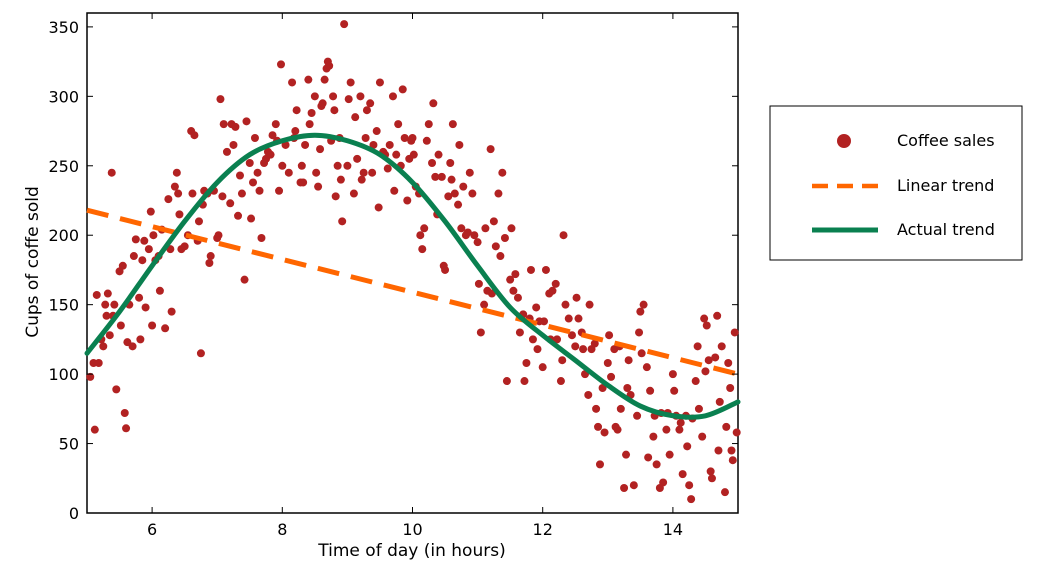 The image size is (1040, 577). I want to click on legend: Coffee sales Linear trend Actual trend, so click(896, 183).